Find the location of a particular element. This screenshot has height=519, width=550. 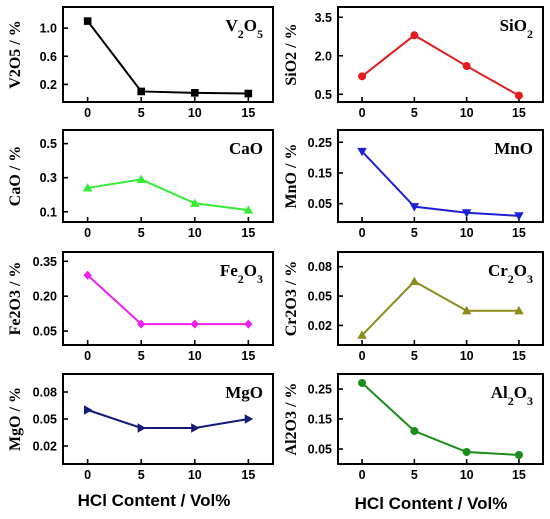

x-tick-label-sio2: 0 is located at coordinates (362, 113).